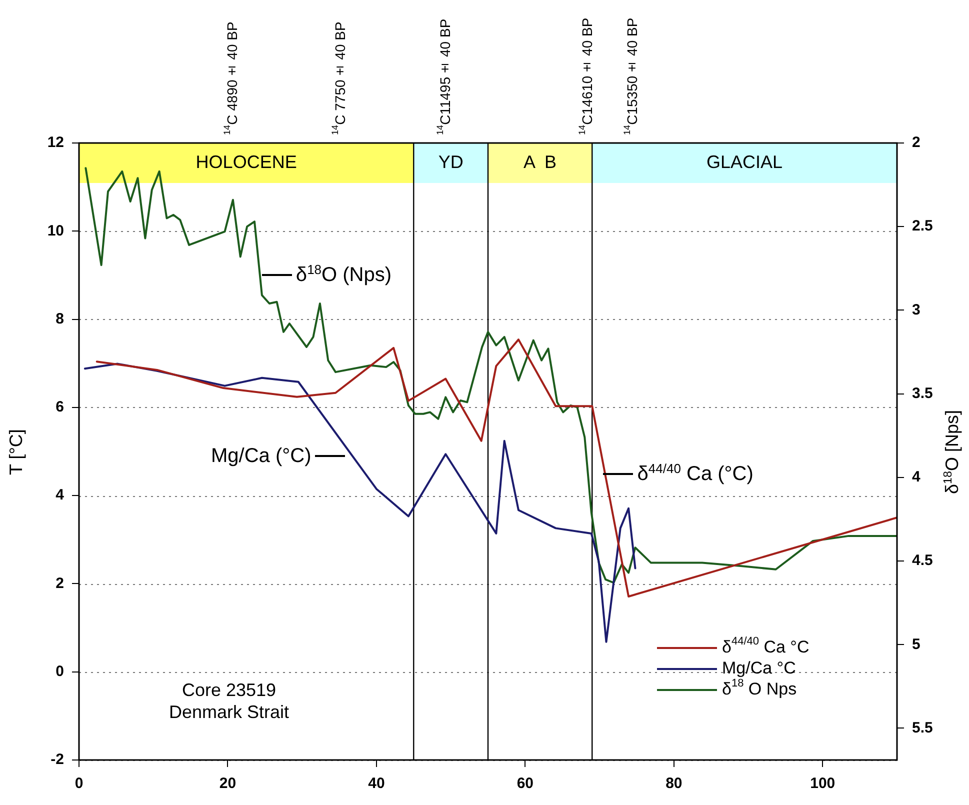 This screenshot has width=969, height=805. Describe the element at coordinates (79, 783) in the screenshot. I see `x-tick-label: 0` at that location.